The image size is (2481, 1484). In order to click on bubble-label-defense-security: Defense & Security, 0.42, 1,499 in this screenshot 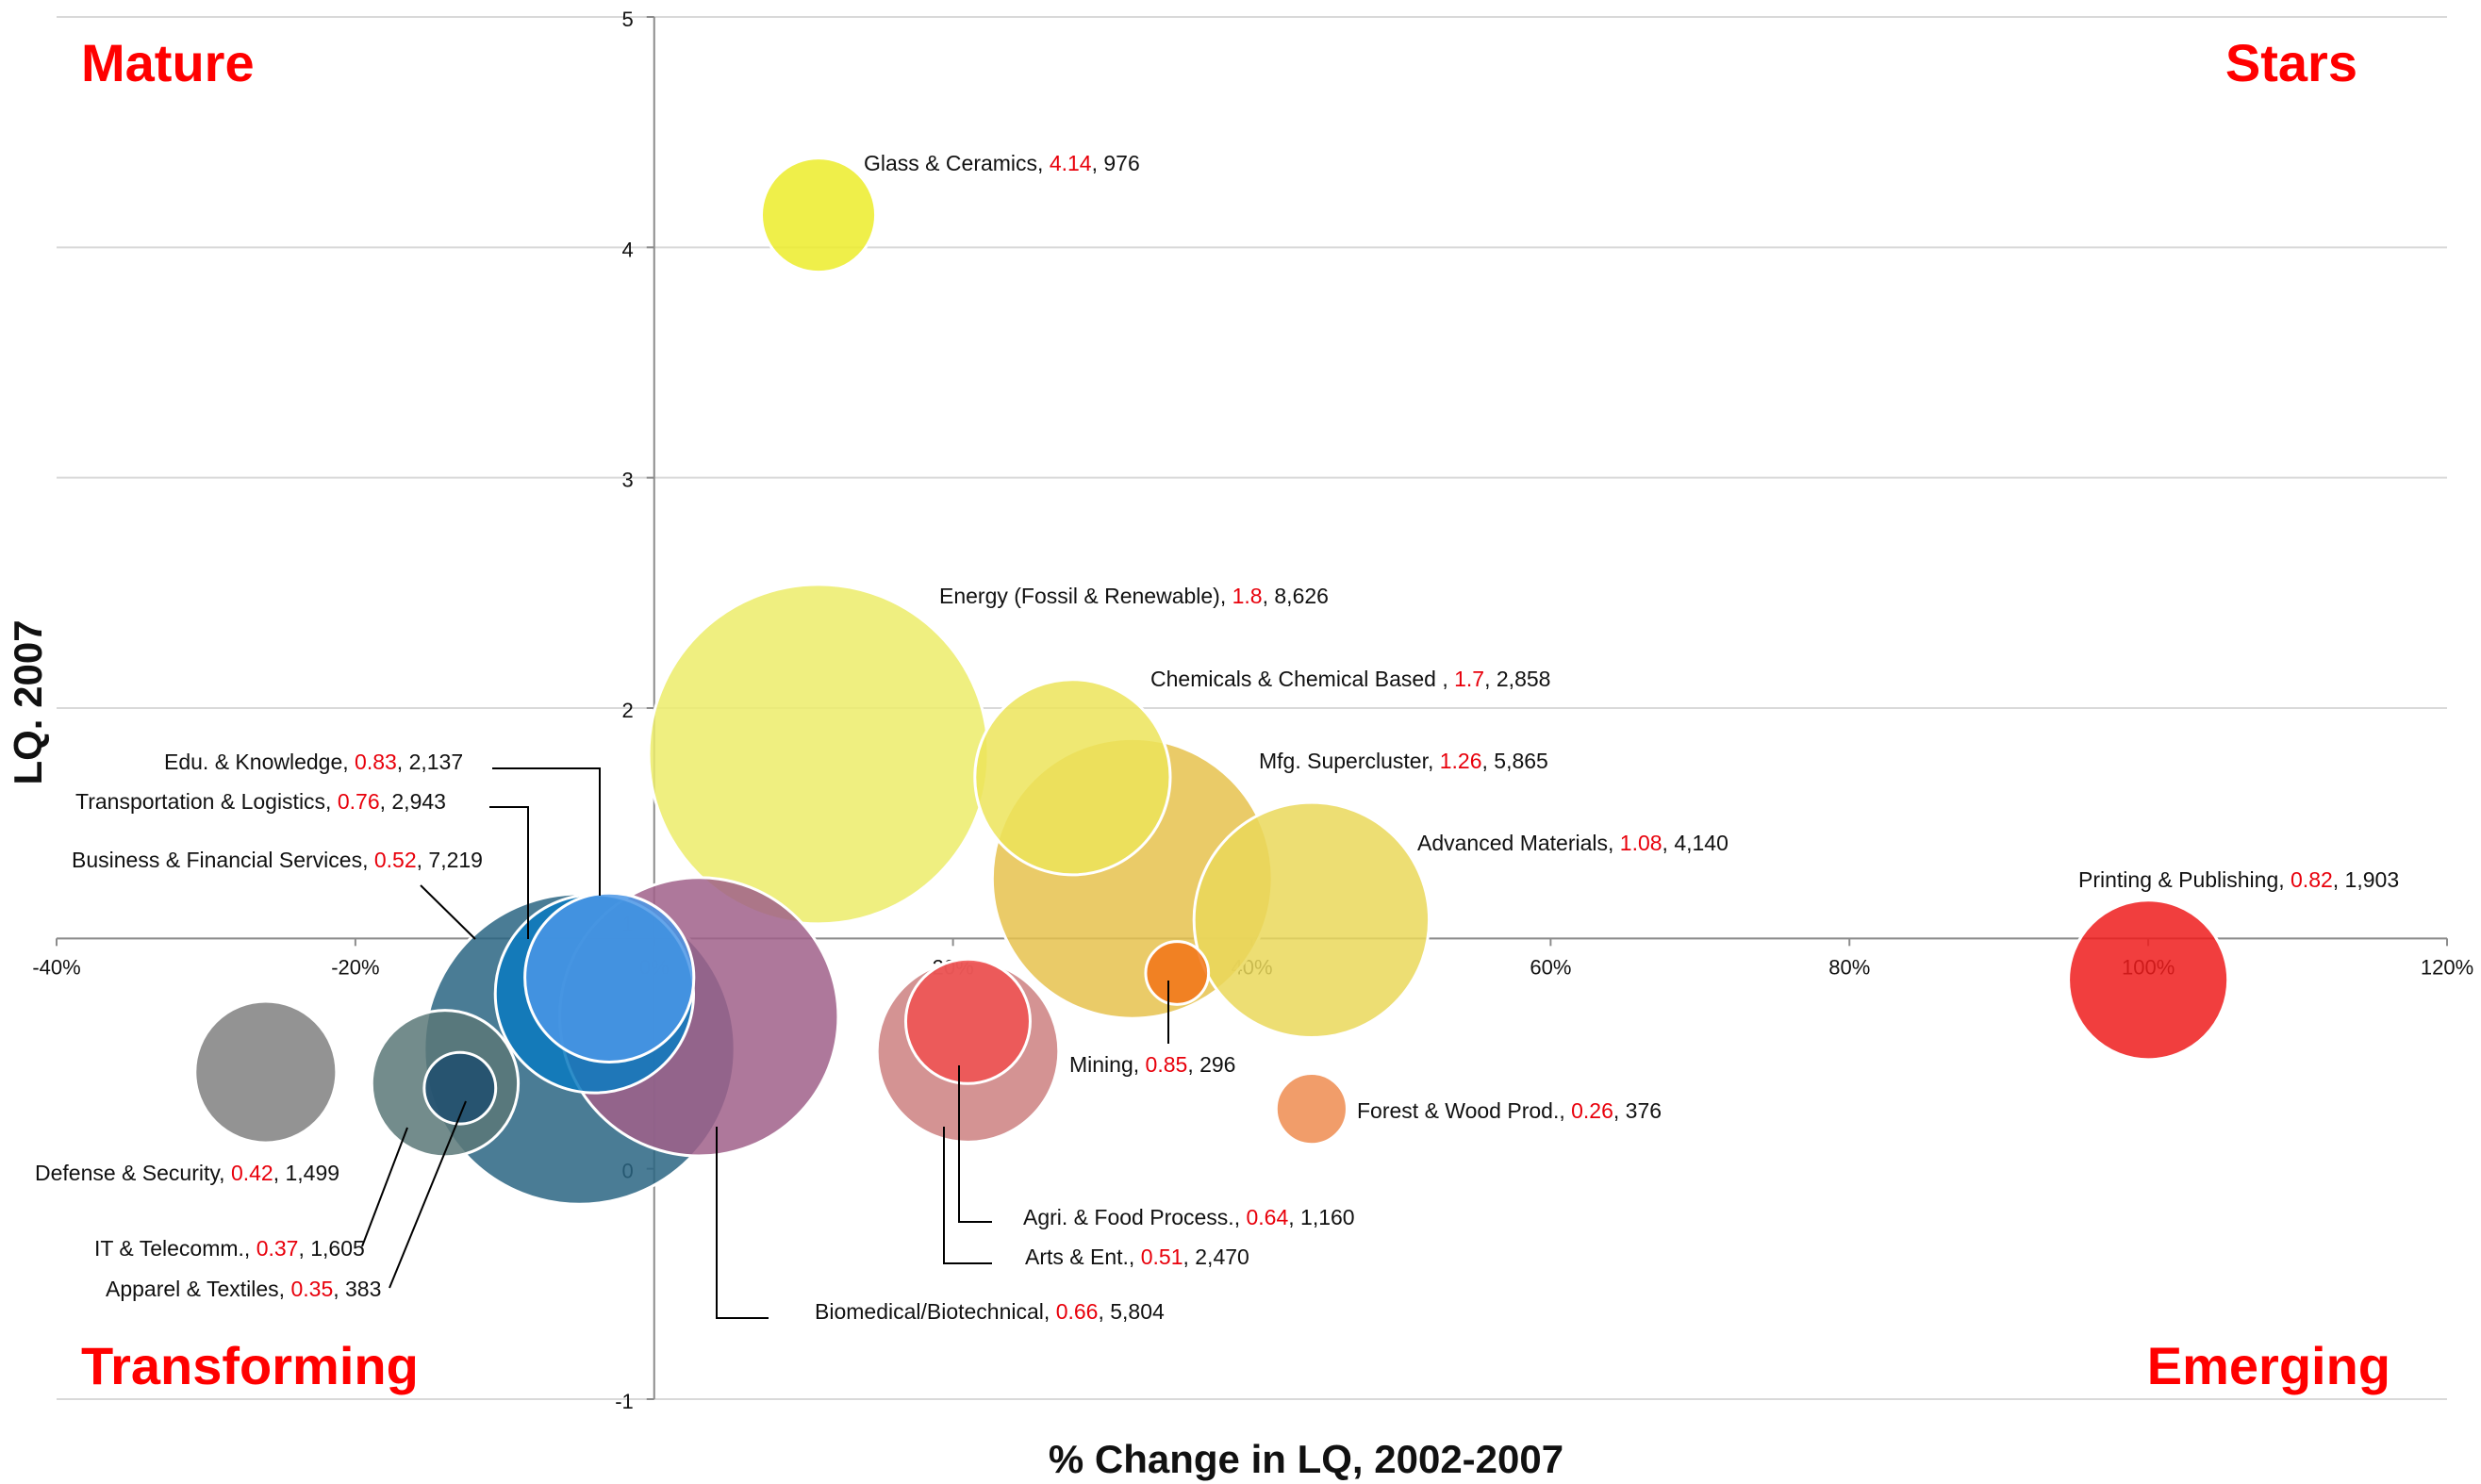, I will do `click(187, 1173)`.